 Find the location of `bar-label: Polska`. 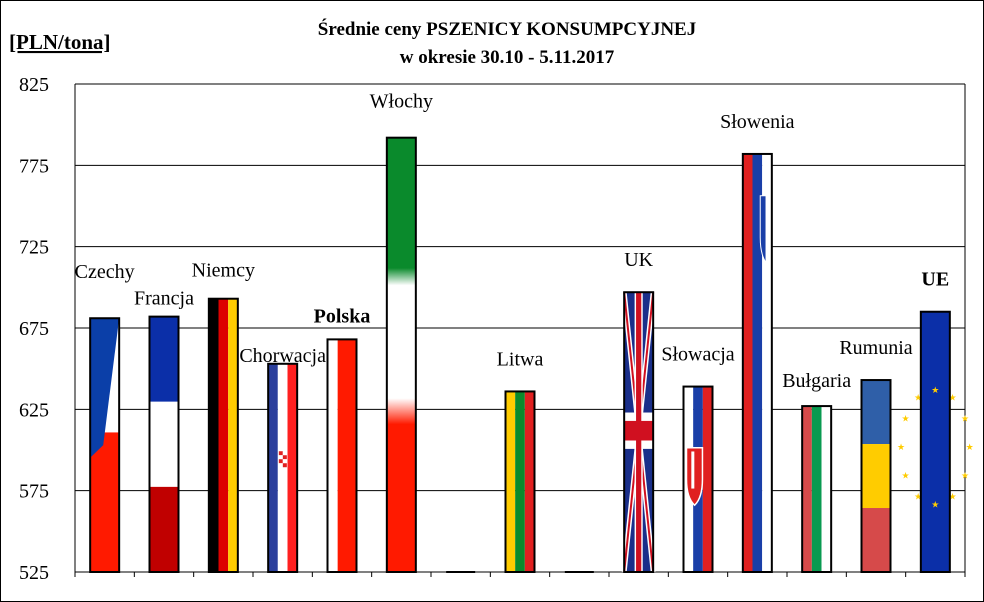

bar-label: Polska is located at coordinates (342, 316).